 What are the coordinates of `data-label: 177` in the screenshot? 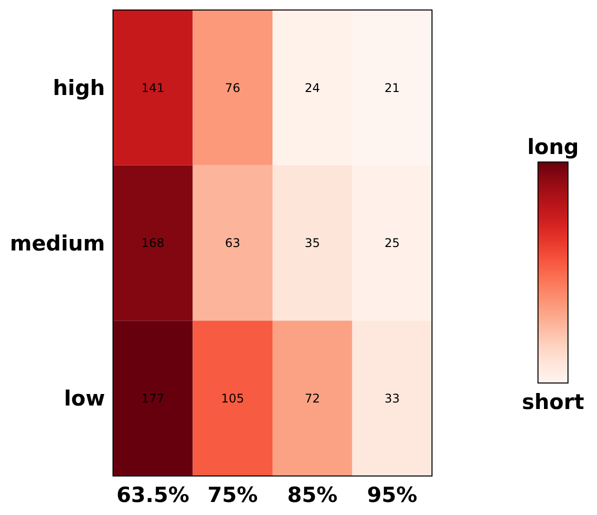 It's located at (152, 399).